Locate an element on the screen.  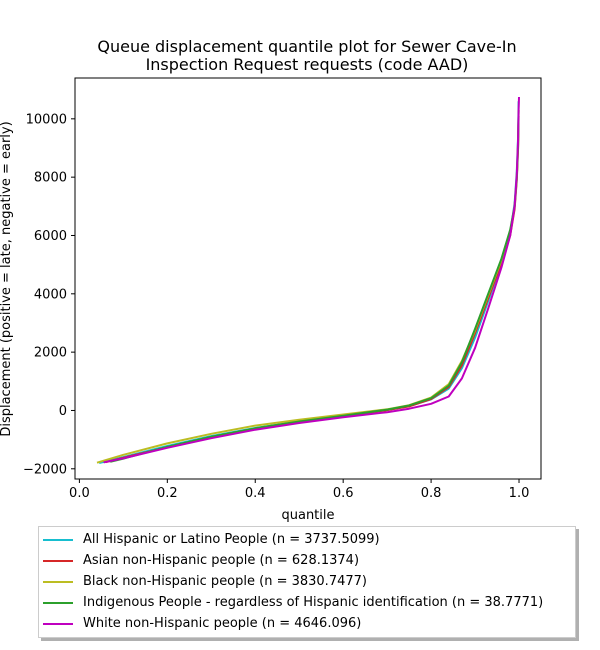
y-tick-label: −2000 is located at coordinates (45, 469).